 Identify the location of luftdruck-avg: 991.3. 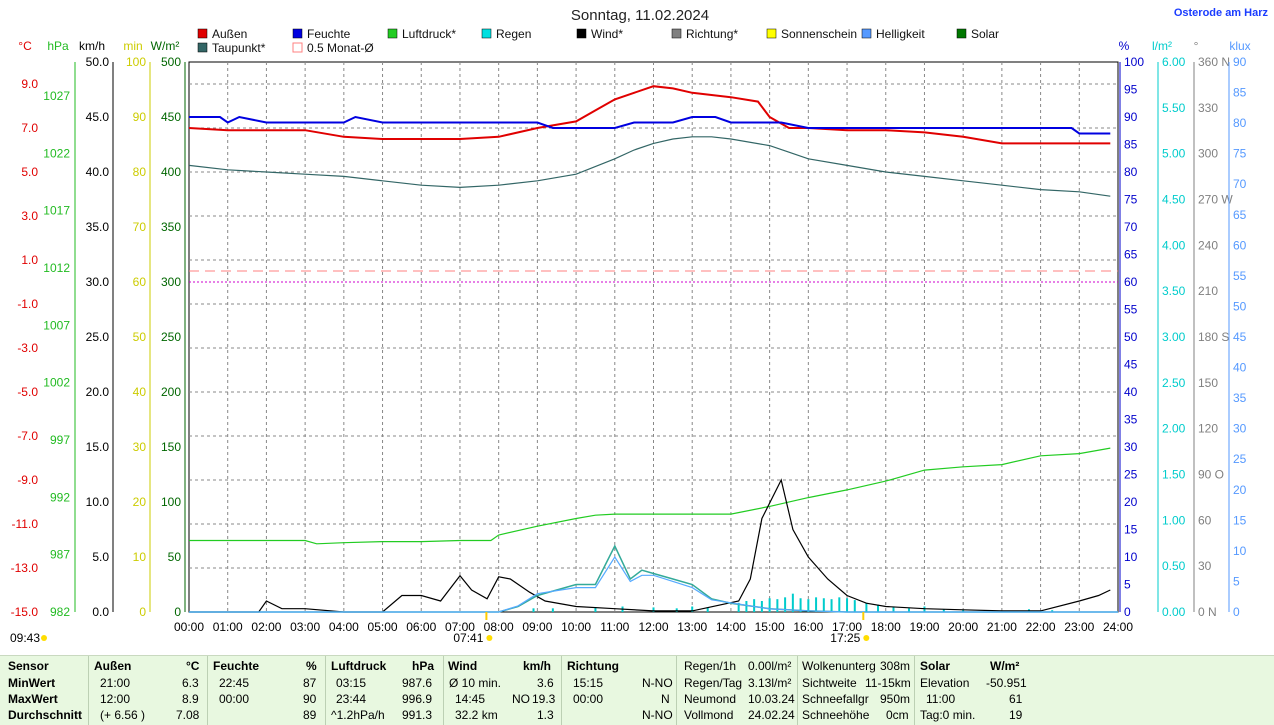
(417, 715).